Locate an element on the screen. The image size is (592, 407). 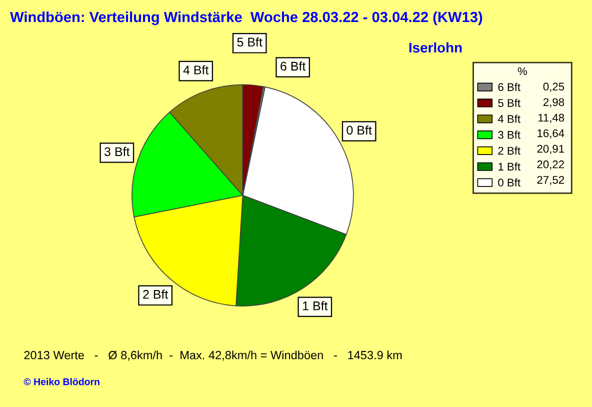
data-label: 11,48 is located at coordinates (551, 118).